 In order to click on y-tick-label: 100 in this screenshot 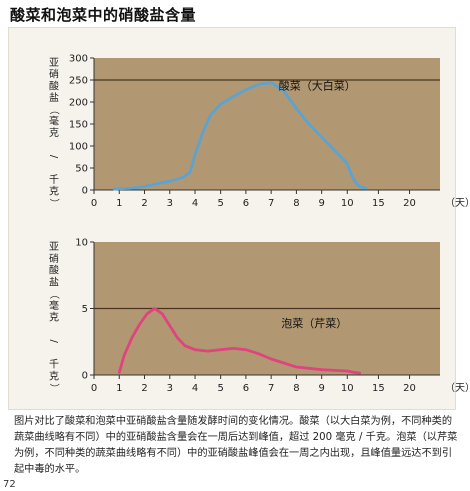, I will do `click(78, 147)`.